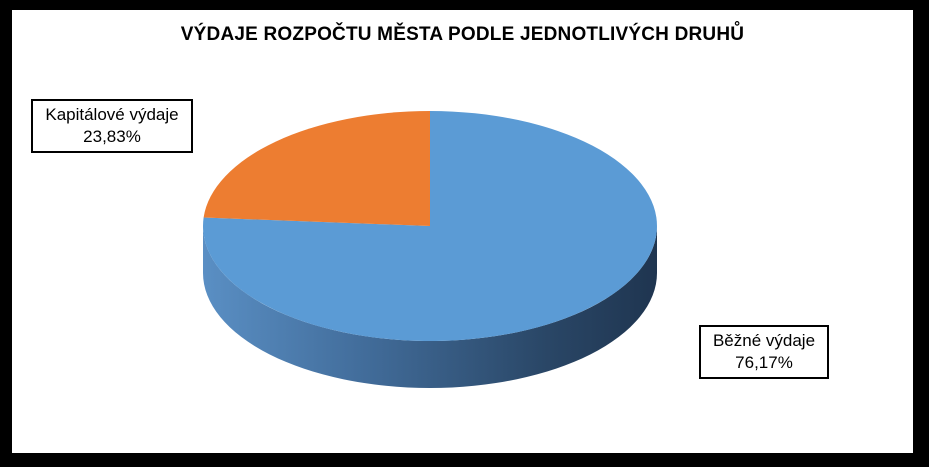  Describe the element at coordinates (764, 352) in the screenshot. I see `data-label-current: Běžné výdaje 76,17%` at that location.